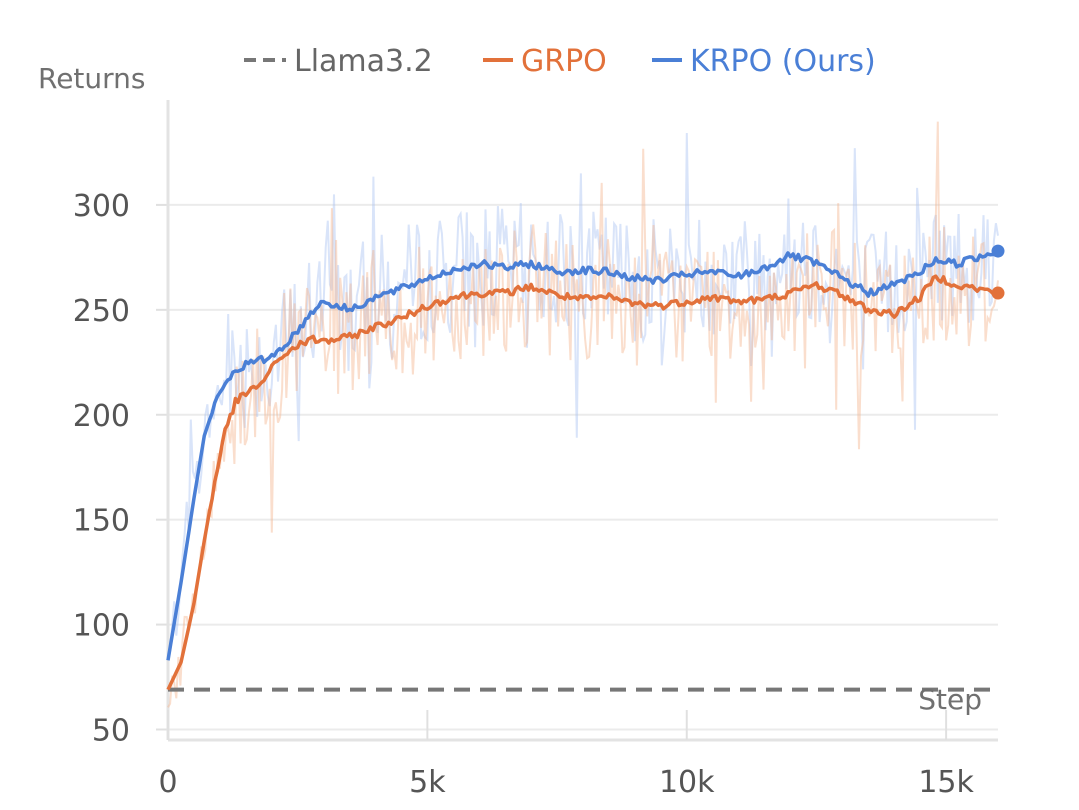 Image resolution: width=1079 pixels, height=810 pixels. What do you see at coordinates (111, 731) in the screenshot?
I see `y-tick-label: 50` at bounding box center [111, 731].